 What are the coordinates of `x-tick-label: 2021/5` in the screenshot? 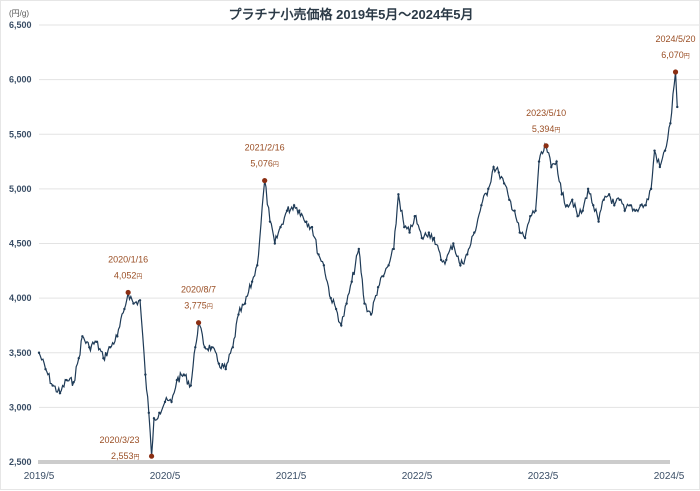 It's located at (291, 476).